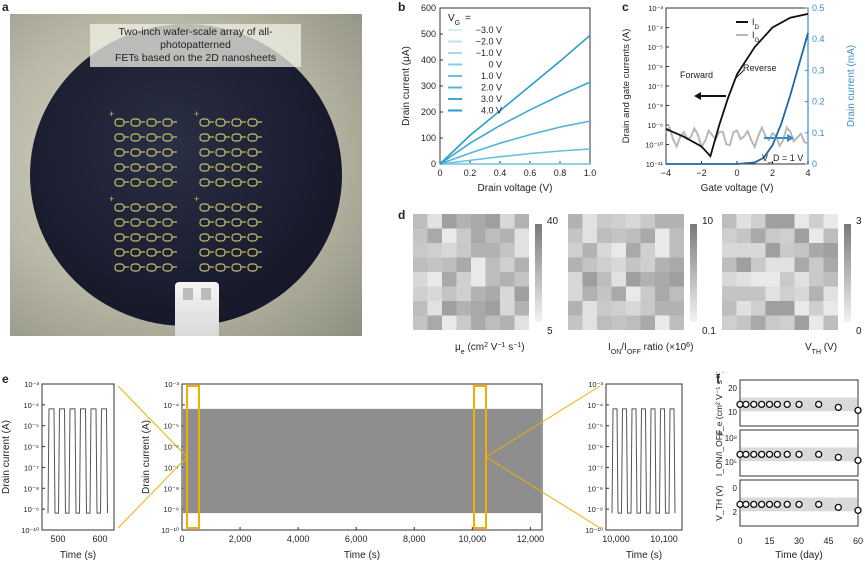  What do you see at coordinates (491, 111) in the screenshot?
I see `b-legend-label: 4.0 V` at bounding box center [491, 111].